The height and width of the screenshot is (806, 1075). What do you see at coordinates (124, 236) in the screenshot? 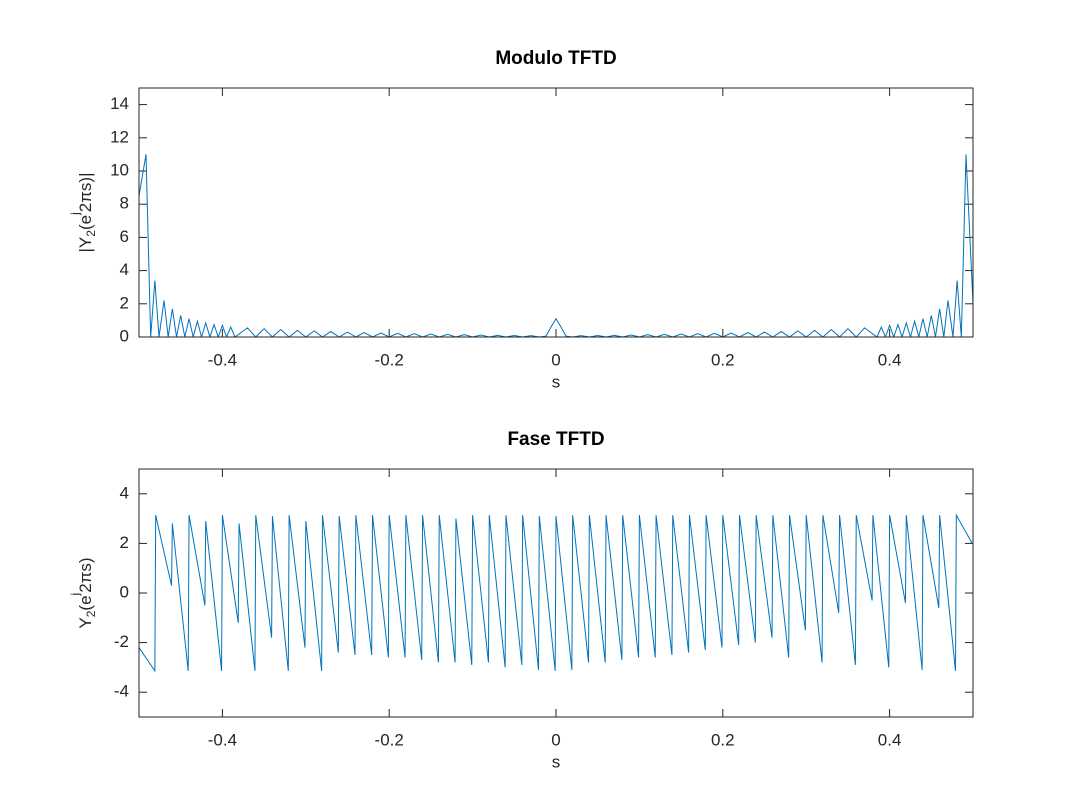
I see `y-tick-label: 6` at bounding box center [124, 236].